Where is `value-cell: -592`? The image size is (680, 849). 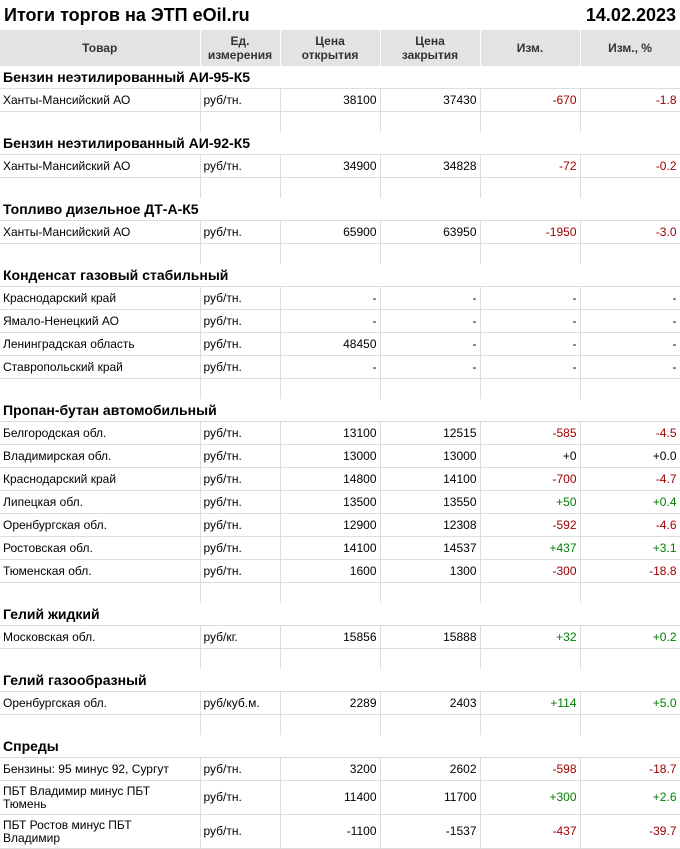 value-cell: -592 is located at coordinates (530, 525).